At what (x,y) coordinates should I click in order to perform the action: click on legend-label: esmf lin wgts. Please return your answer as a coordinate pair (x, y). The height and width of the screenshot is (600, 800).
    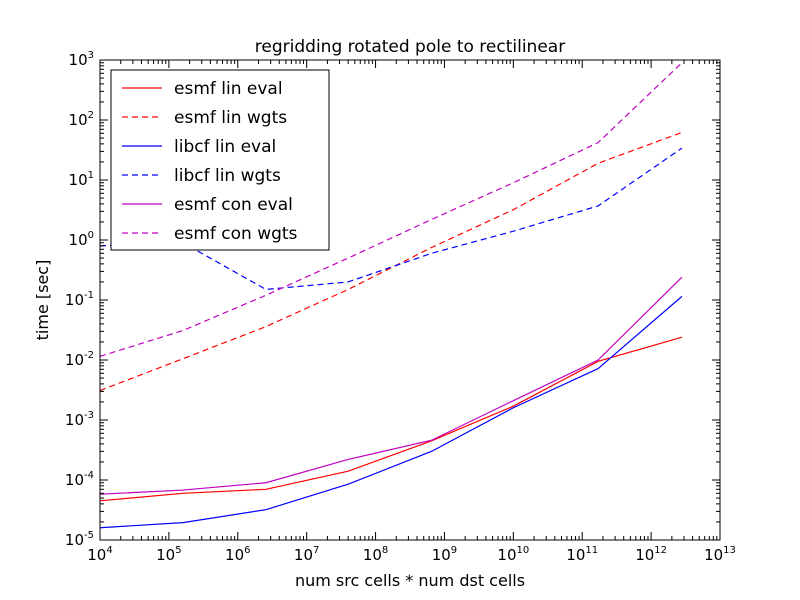
    Looking at the image, I should click on (230, 118).